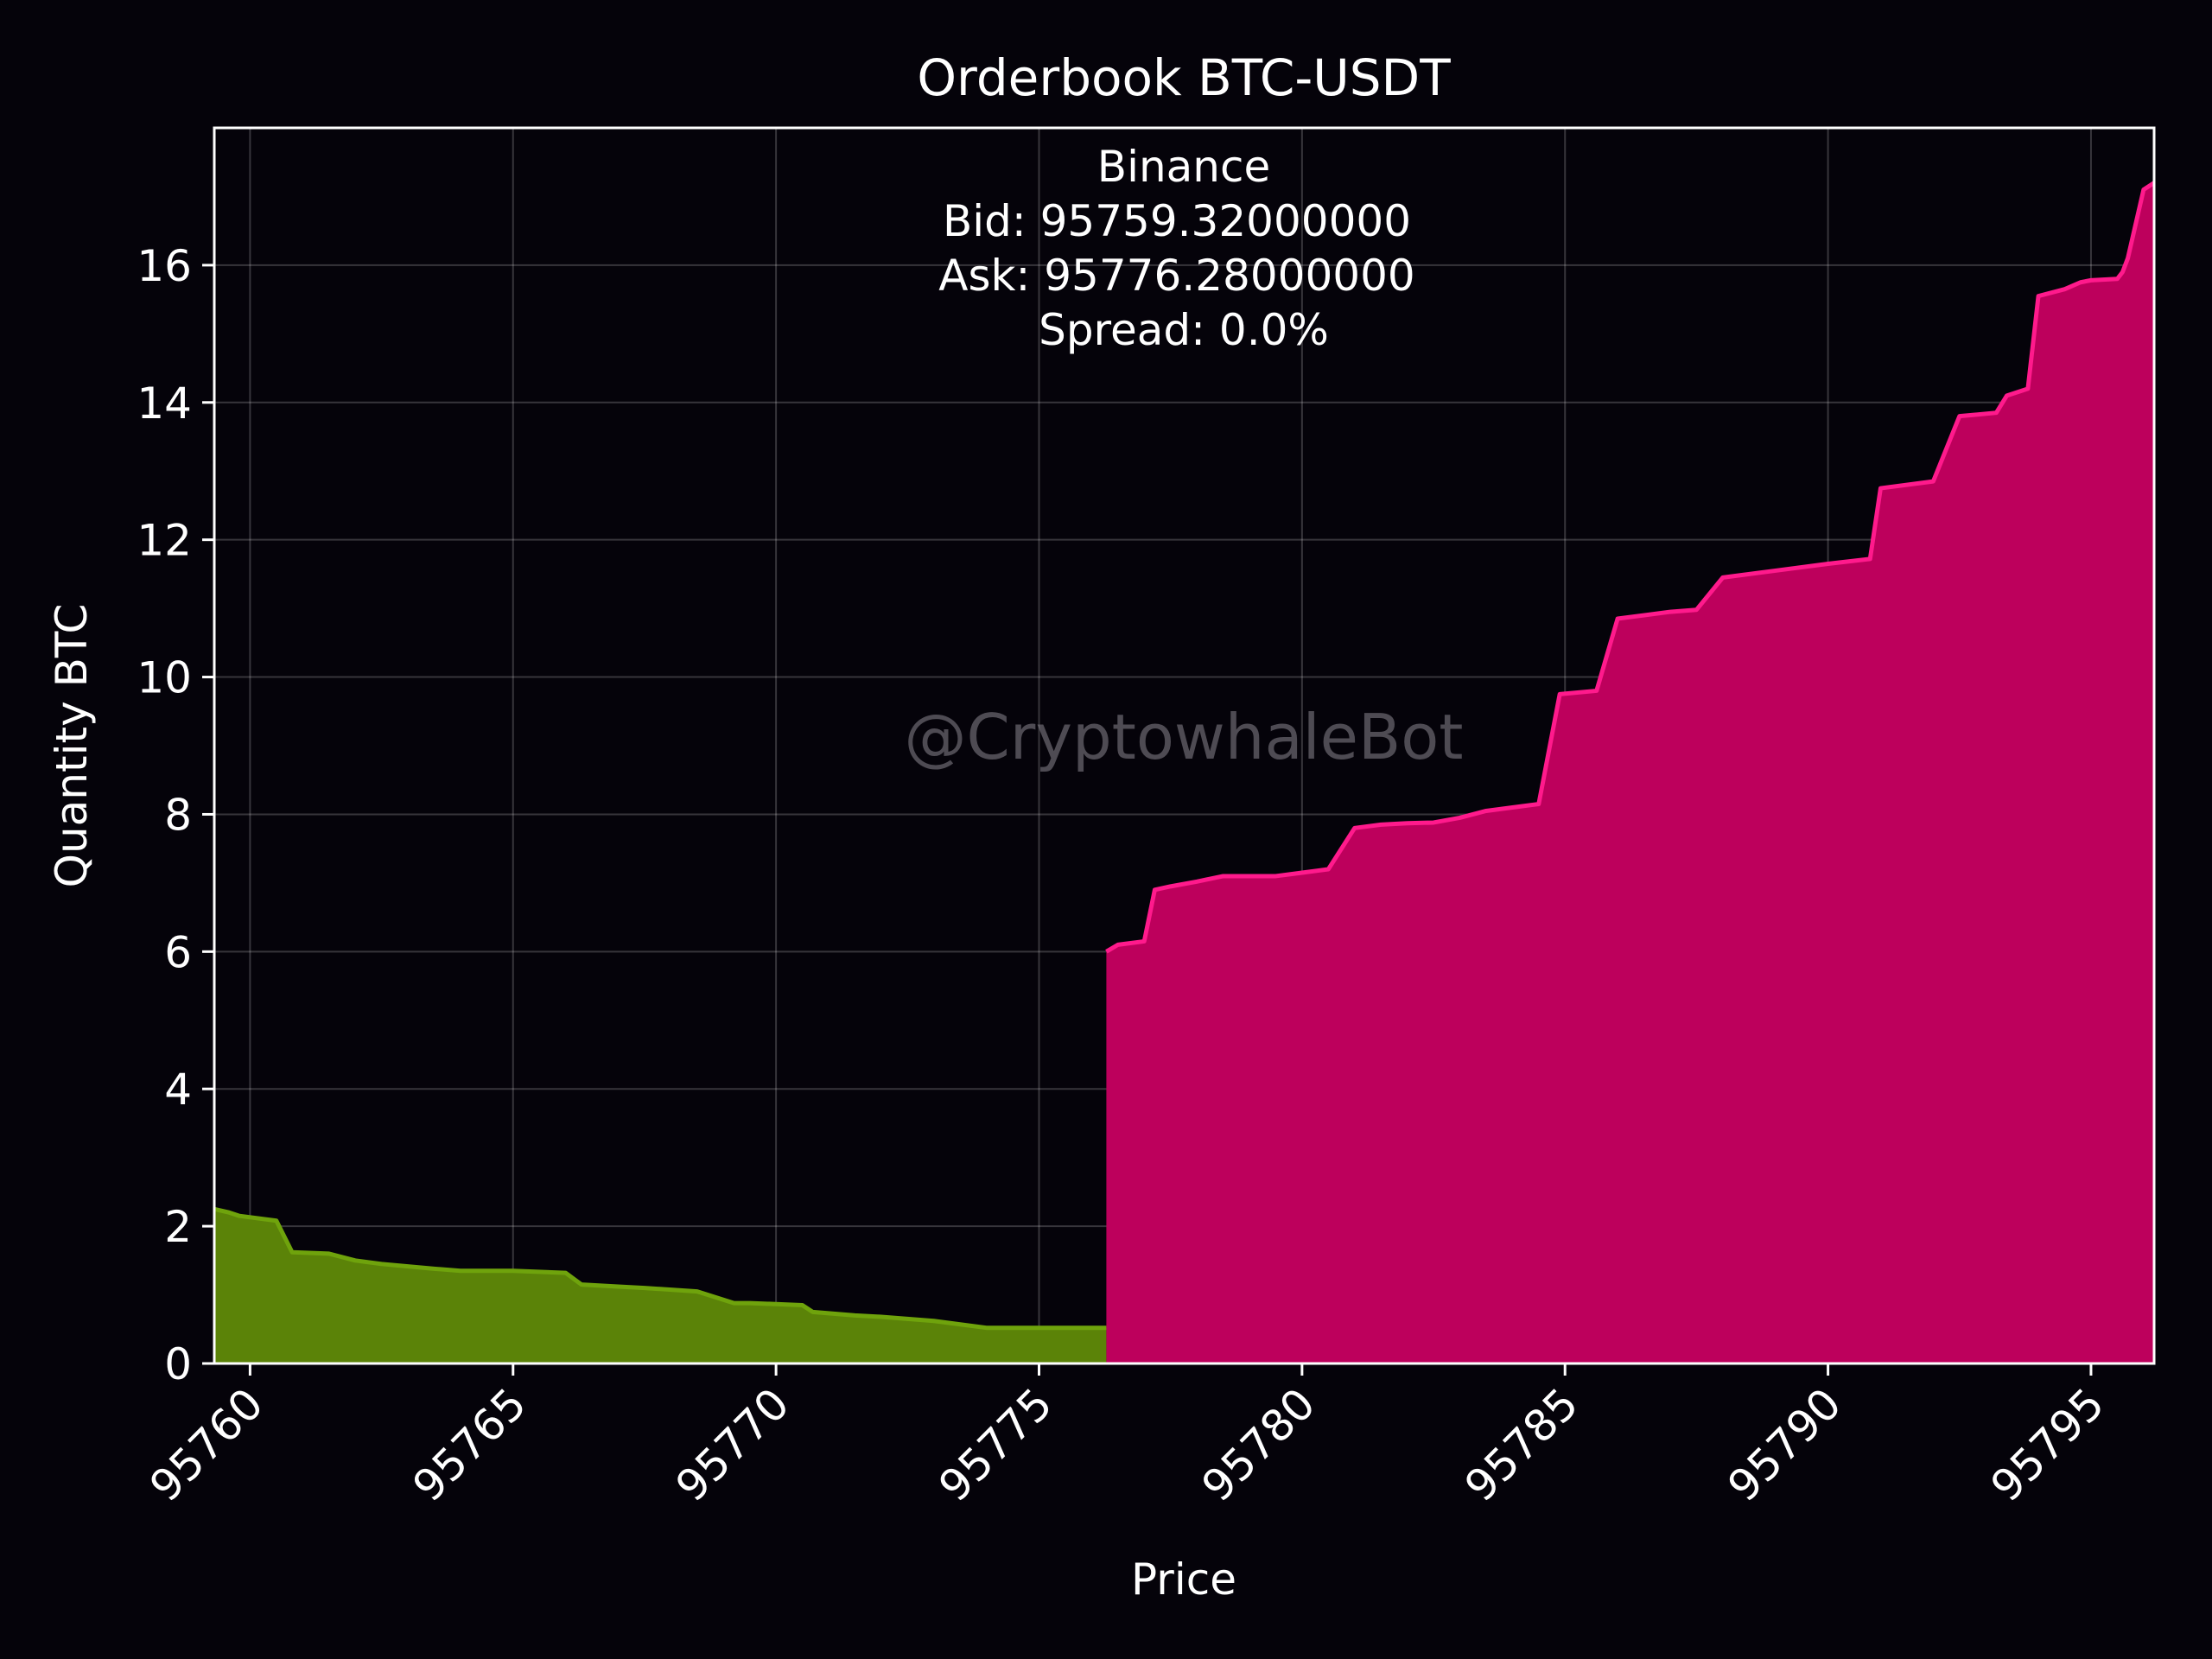 Image resolution: width=2212 pixels, height=1659 pixels. I want to click on y-axis-label: Quantity BTC, so click(72, 746).